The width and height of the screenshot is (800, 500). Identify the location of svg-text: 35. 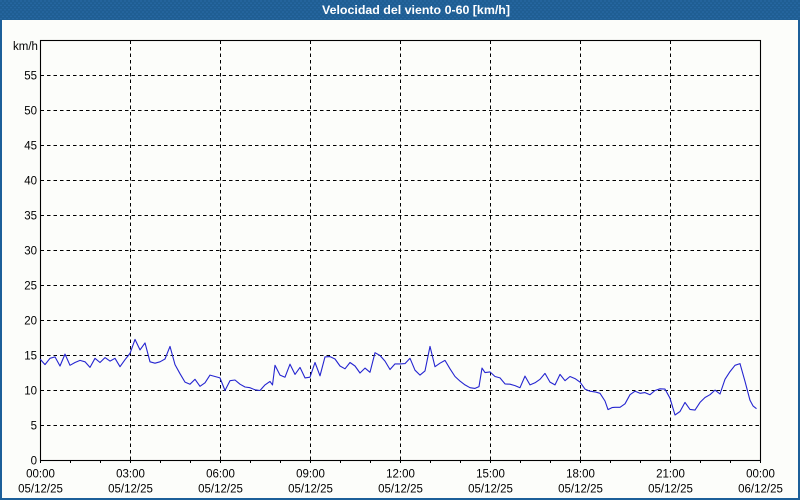
(30, 217).